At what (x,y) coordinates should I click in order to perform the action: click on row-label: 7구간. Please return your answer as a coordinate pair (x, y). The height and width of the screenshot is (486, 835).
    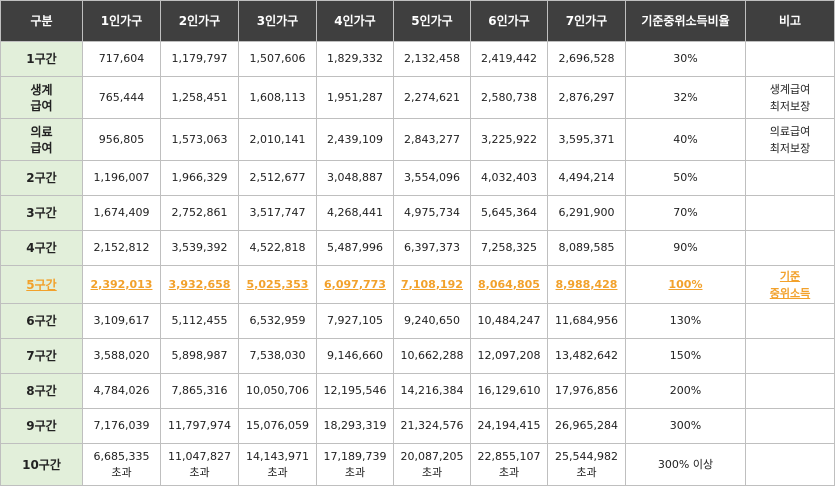
    Looking at the image, I should click on (41, 356).